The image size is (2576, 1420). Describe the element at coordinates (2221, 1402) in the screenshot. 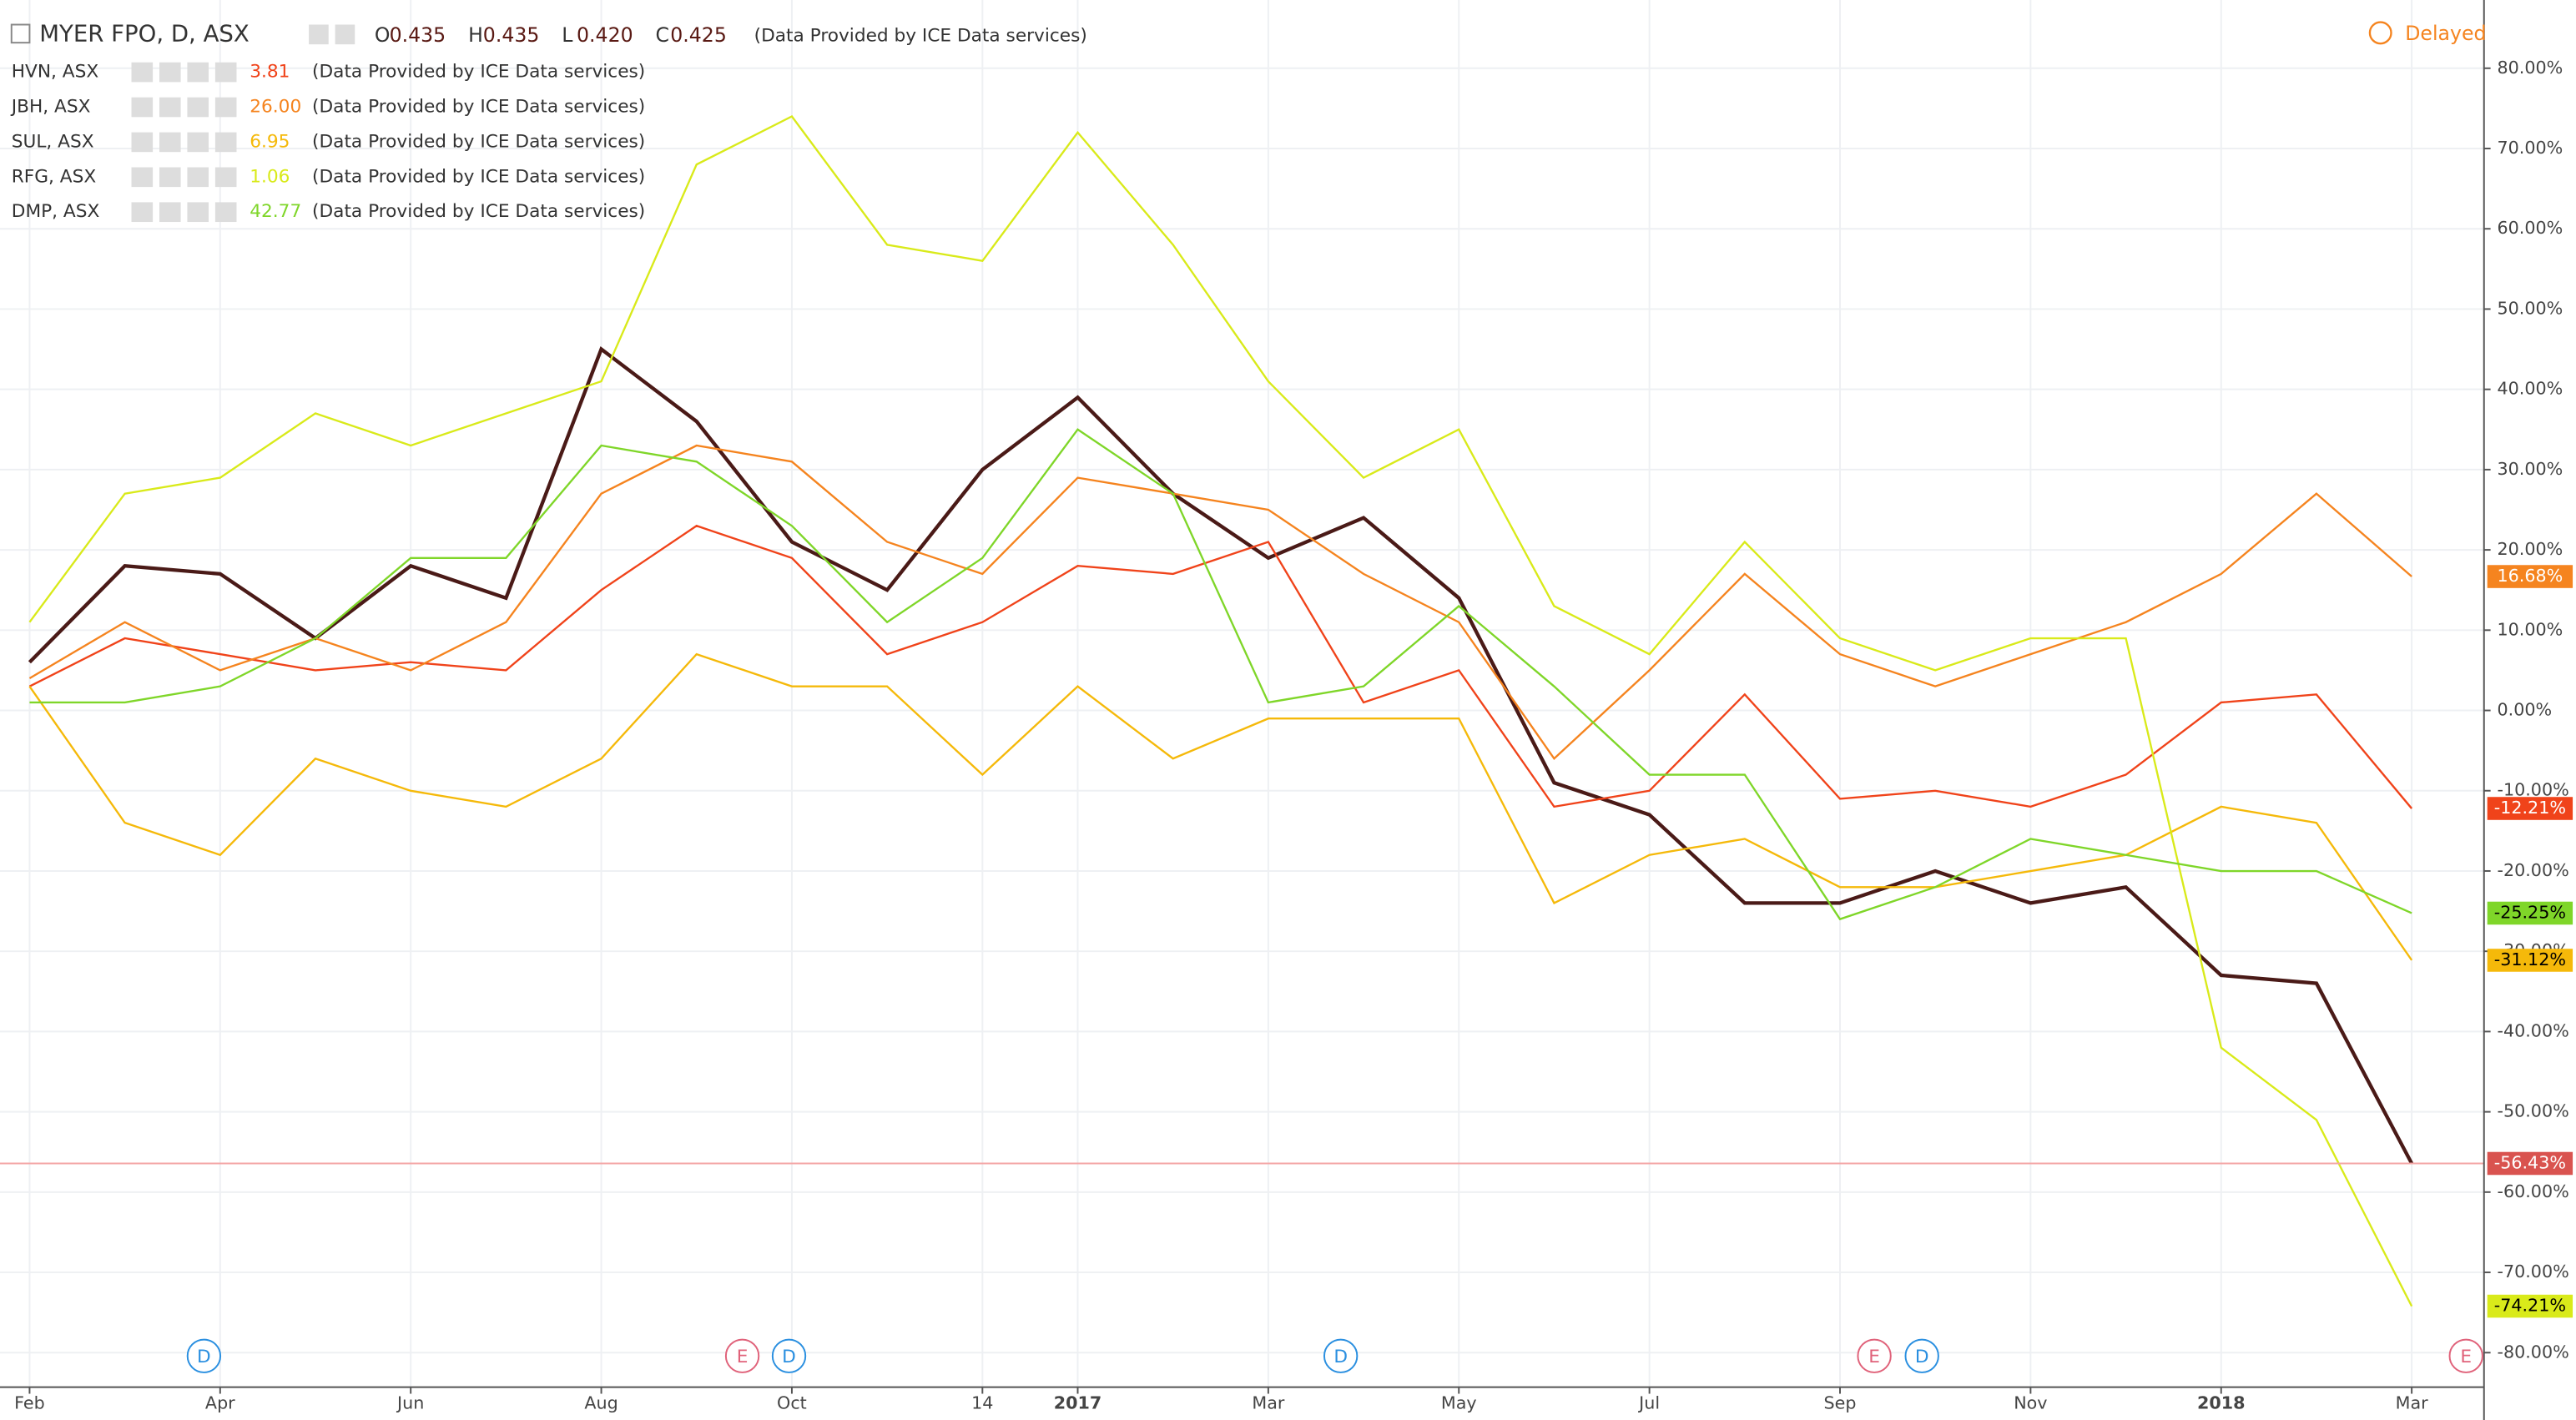

I see `x-tick-label: 2018` at that location.